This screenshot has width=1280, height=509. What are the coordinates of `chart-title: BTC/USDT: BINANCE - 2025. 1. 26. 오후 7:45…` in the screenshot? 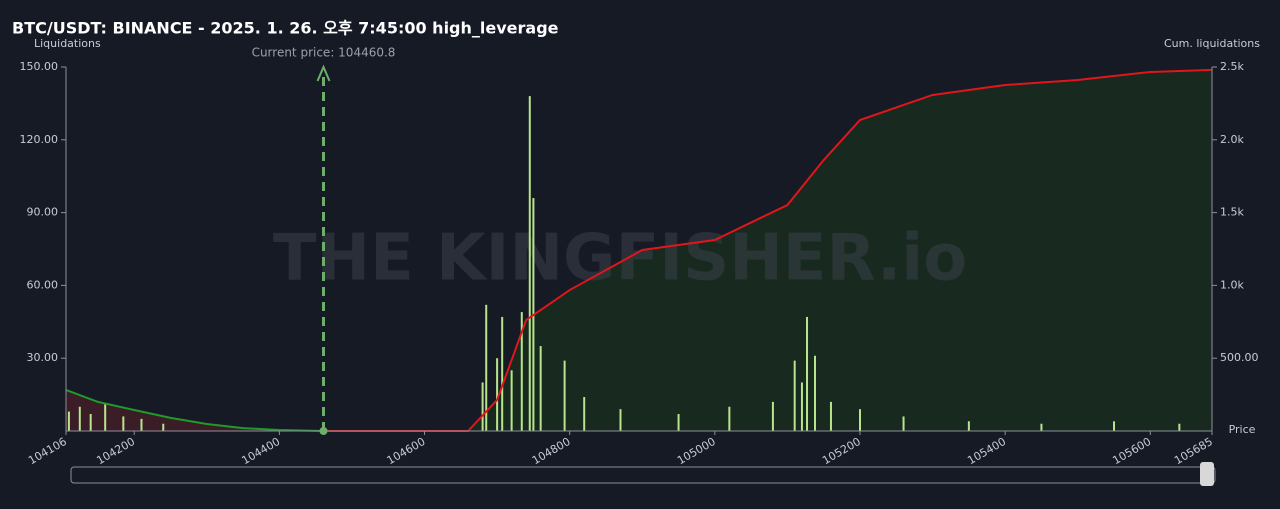 It's located at (285, 28).